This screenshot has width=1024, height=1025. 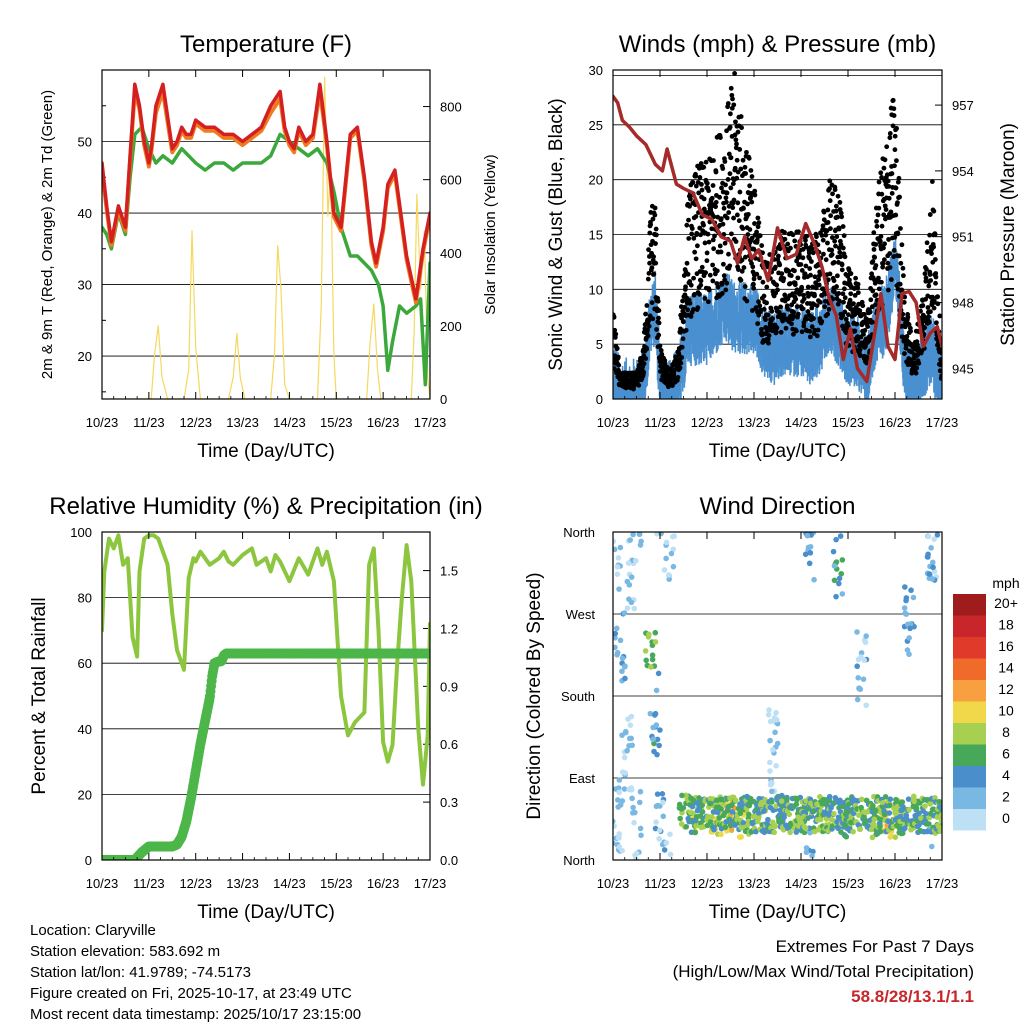 I want to click on dir-xtick-label: 15/23, so click(x=848, y=883).